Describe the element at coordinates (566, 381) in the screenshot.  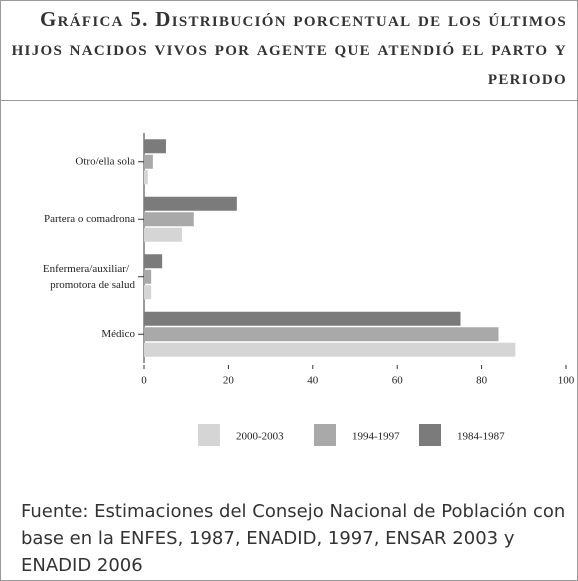
I see `x-tick-label: 100` at that location.